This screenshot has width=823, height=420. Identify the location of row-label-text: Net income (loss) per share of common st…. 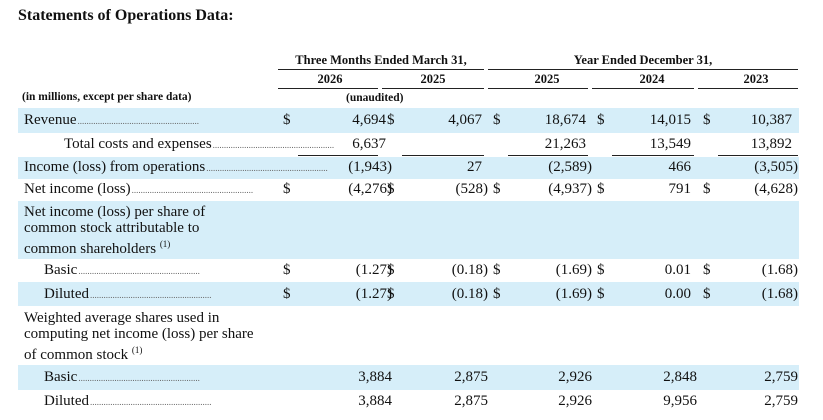
(115, 230).